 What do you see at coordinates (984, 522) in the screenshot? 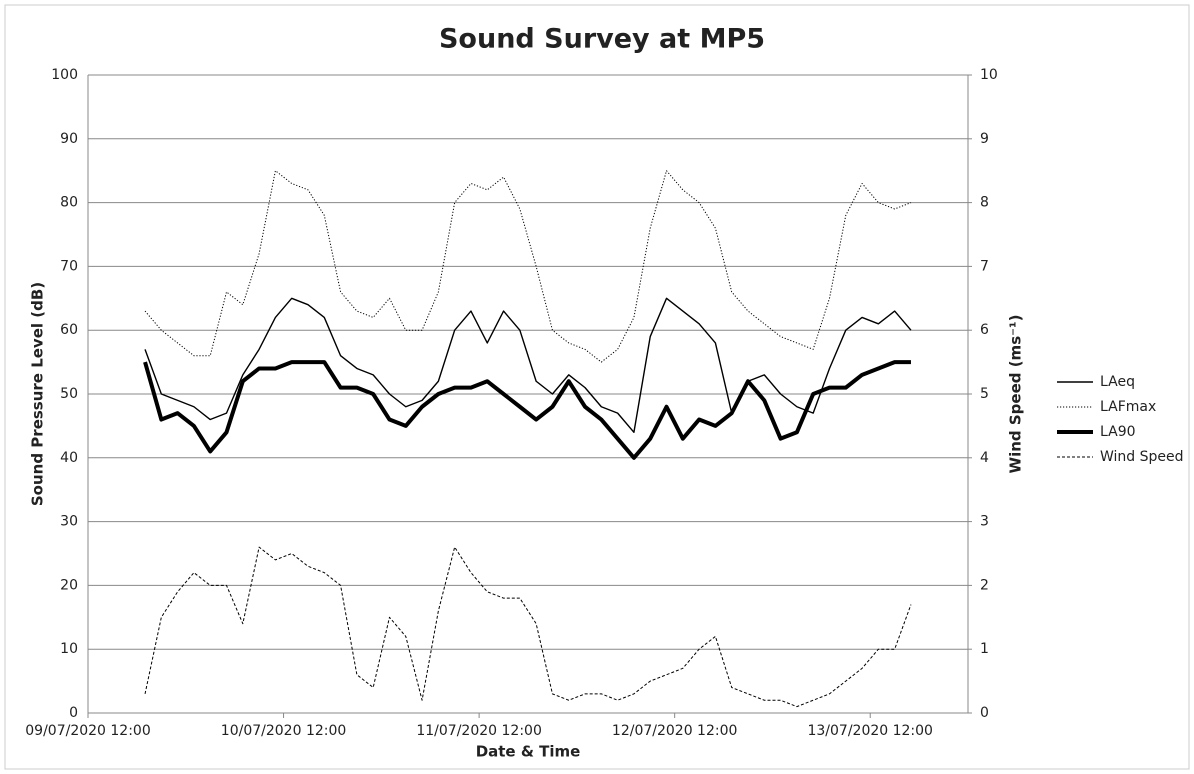
I see `y2-tick-label: 3` at bounding box center [984, 522].